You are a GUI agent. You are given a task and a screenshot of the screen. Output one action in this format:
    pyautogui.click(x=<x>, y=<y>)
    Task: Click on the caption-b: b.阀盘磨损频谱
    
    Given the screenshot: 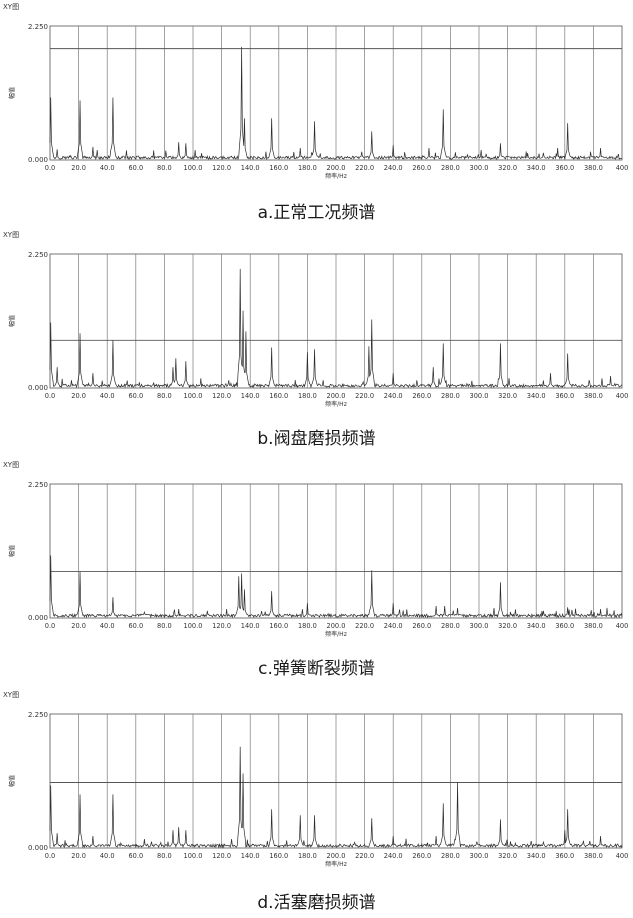 What is the action you would take?
    pyautogui.click(x=316, y=439)
    